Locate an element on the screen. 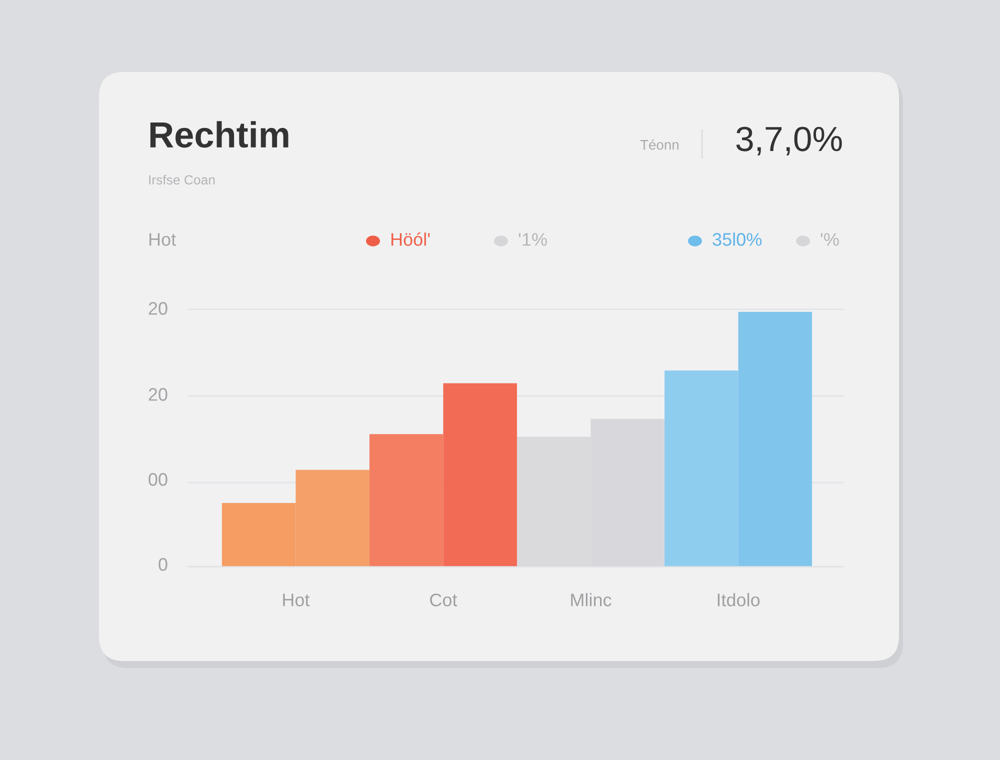 Image resolution: width=1000 pixels, height=760 pixels. x-tick-label: Cot is located at coordinates (444, 600).